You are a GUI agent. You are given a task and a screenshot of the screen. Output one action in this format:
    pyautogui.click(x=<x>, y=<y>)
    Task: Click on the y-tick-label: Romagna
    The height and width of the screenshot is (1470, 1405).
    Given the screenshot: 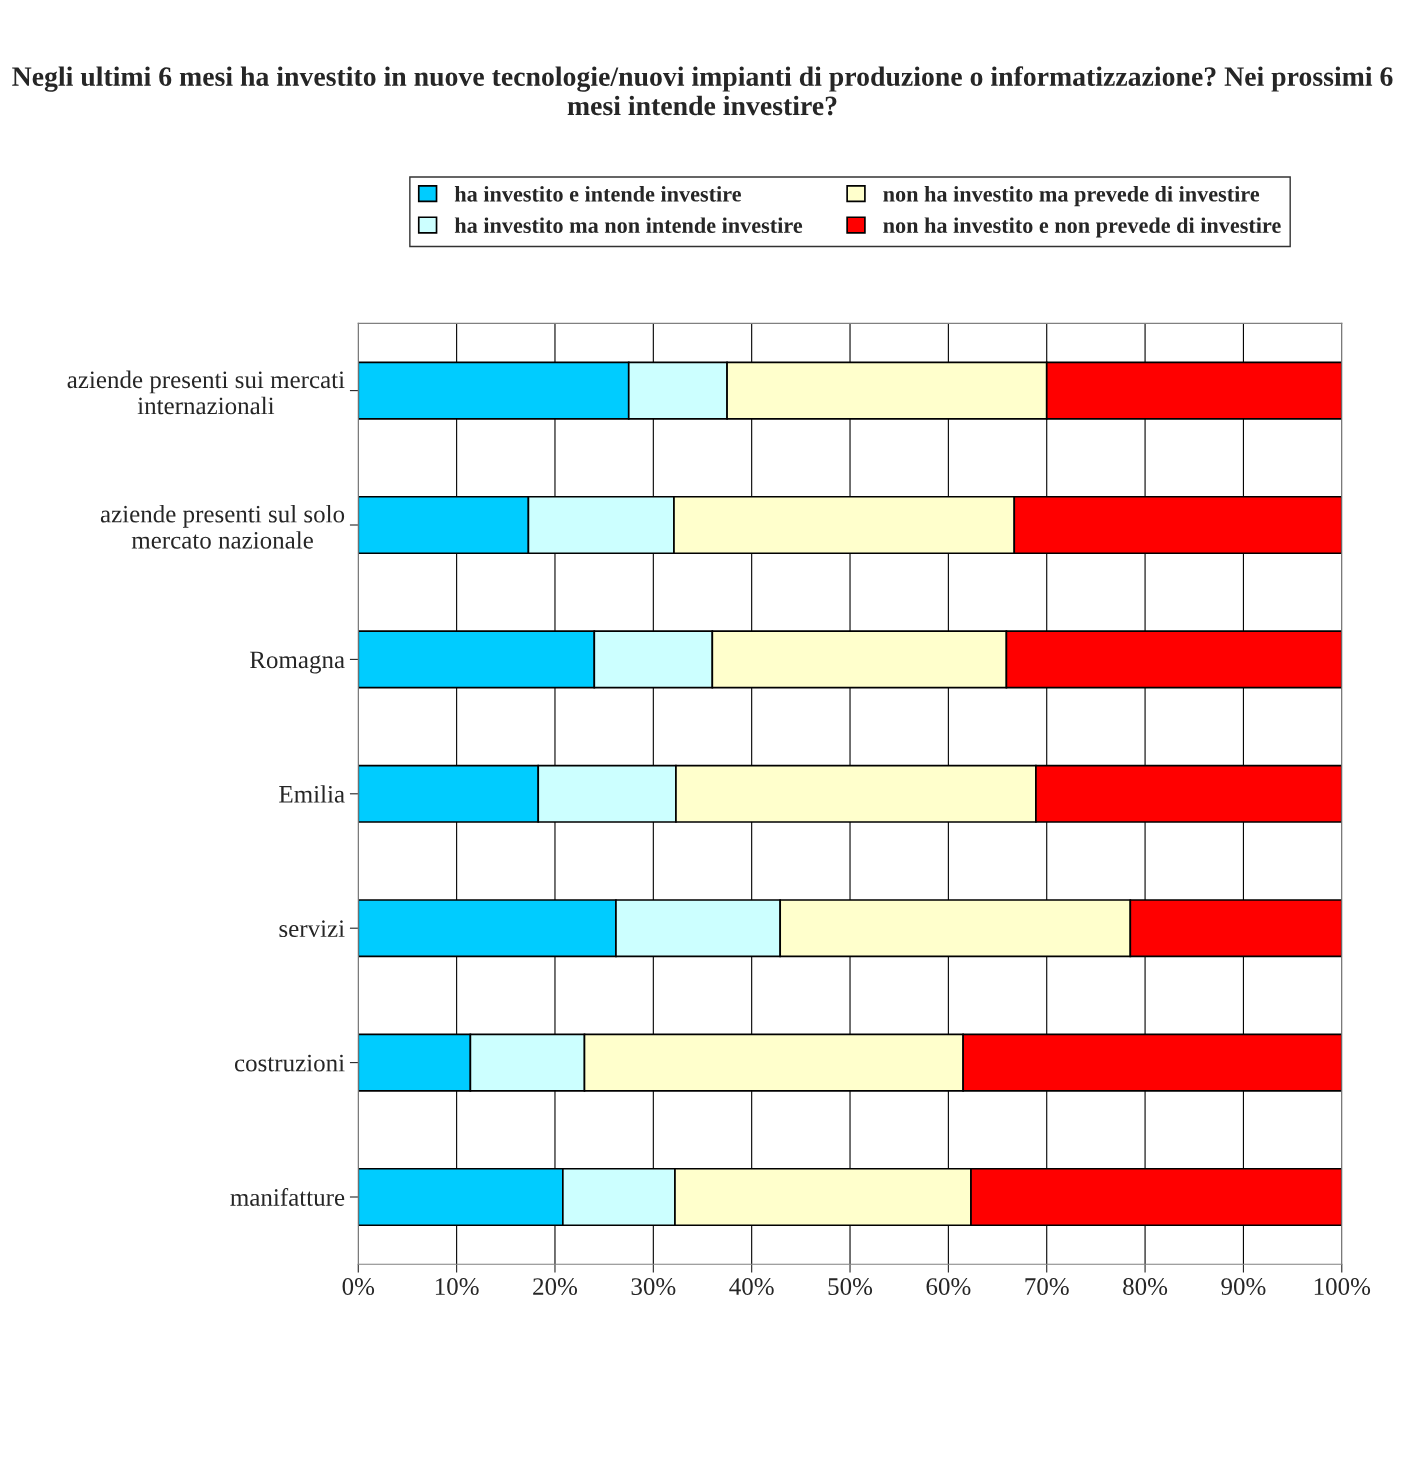 What is the action you would take?
    pyautogui.click(x=297, y=662)
    